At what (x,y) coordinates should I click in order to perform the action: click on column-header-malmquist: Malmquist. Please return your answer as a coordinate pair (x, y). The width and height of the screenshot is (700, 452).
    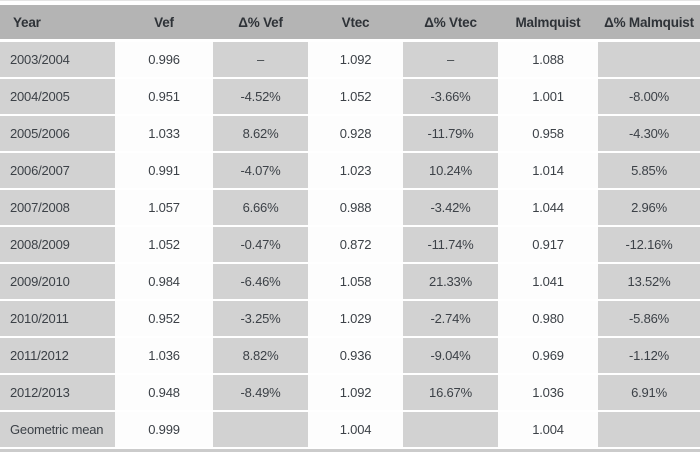
    Looking at the image, I should click on (548, 23).